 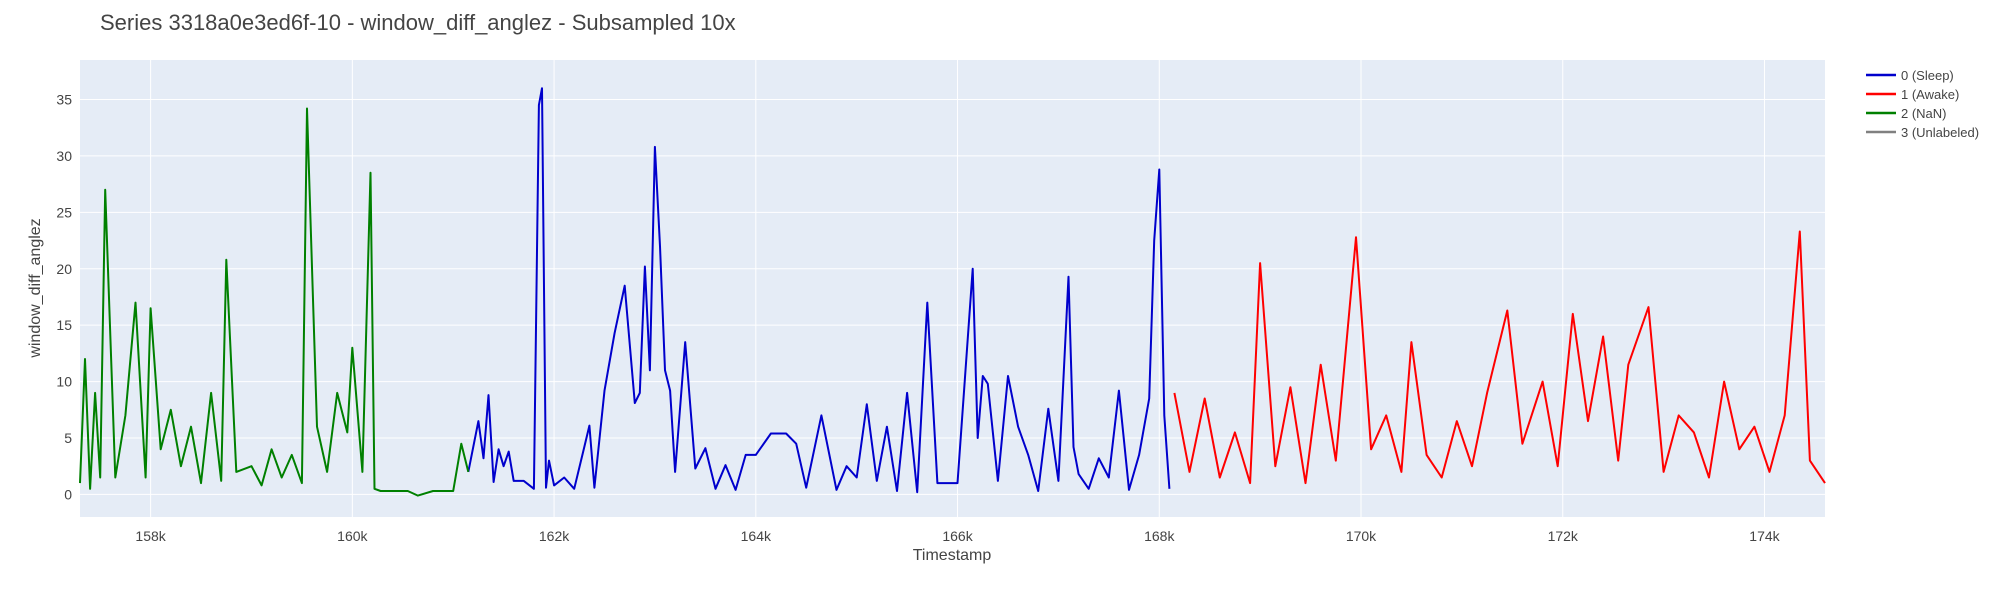 I want to click on legend-item-3: 3 (Unlabeled), so click(x=1922, y=132).